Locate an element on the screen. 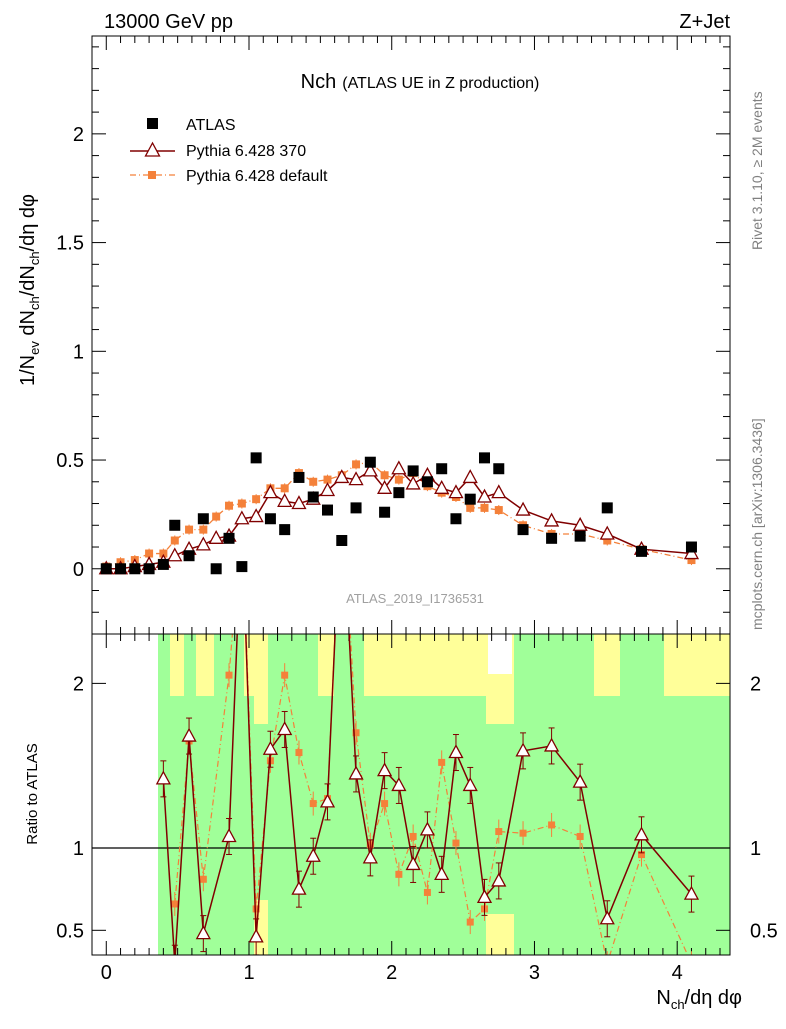 The height and width of the screenshot is (1029, 786). legend-pydefault-marker is located at coordinates (152, 175).